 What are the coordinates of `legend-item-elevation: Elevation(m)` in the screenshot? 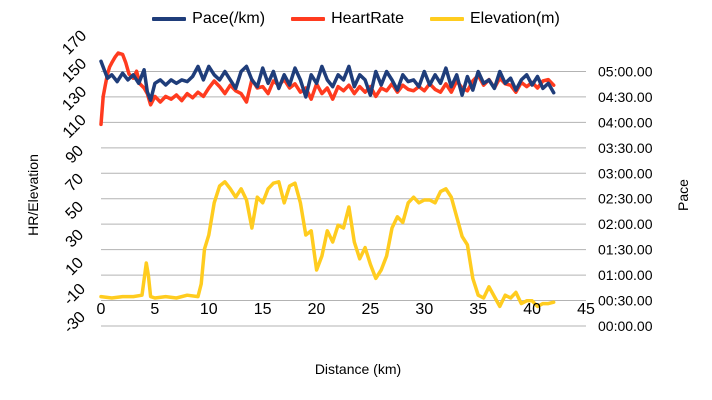 It's located at (495, 19).